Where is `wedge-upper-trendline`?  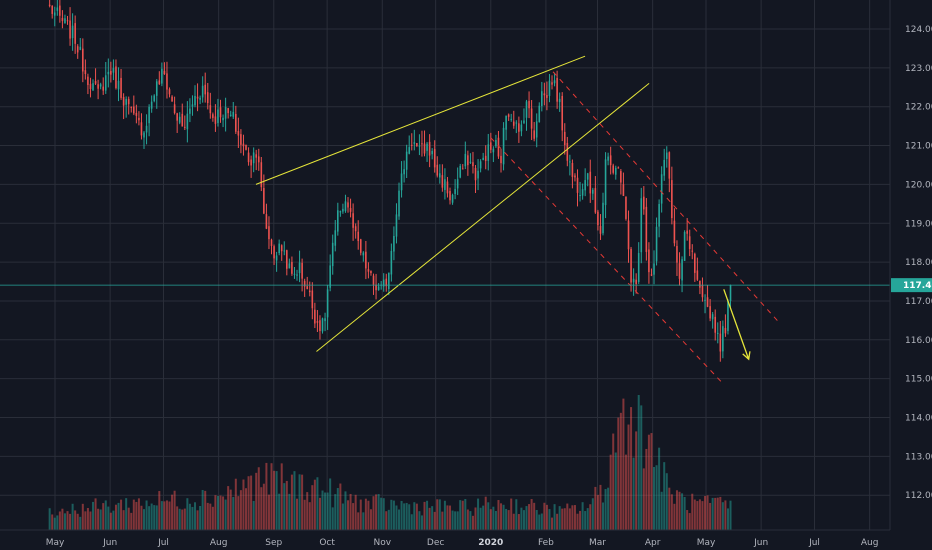
wedge-upper-trendline is located at coordinates (420, 120).